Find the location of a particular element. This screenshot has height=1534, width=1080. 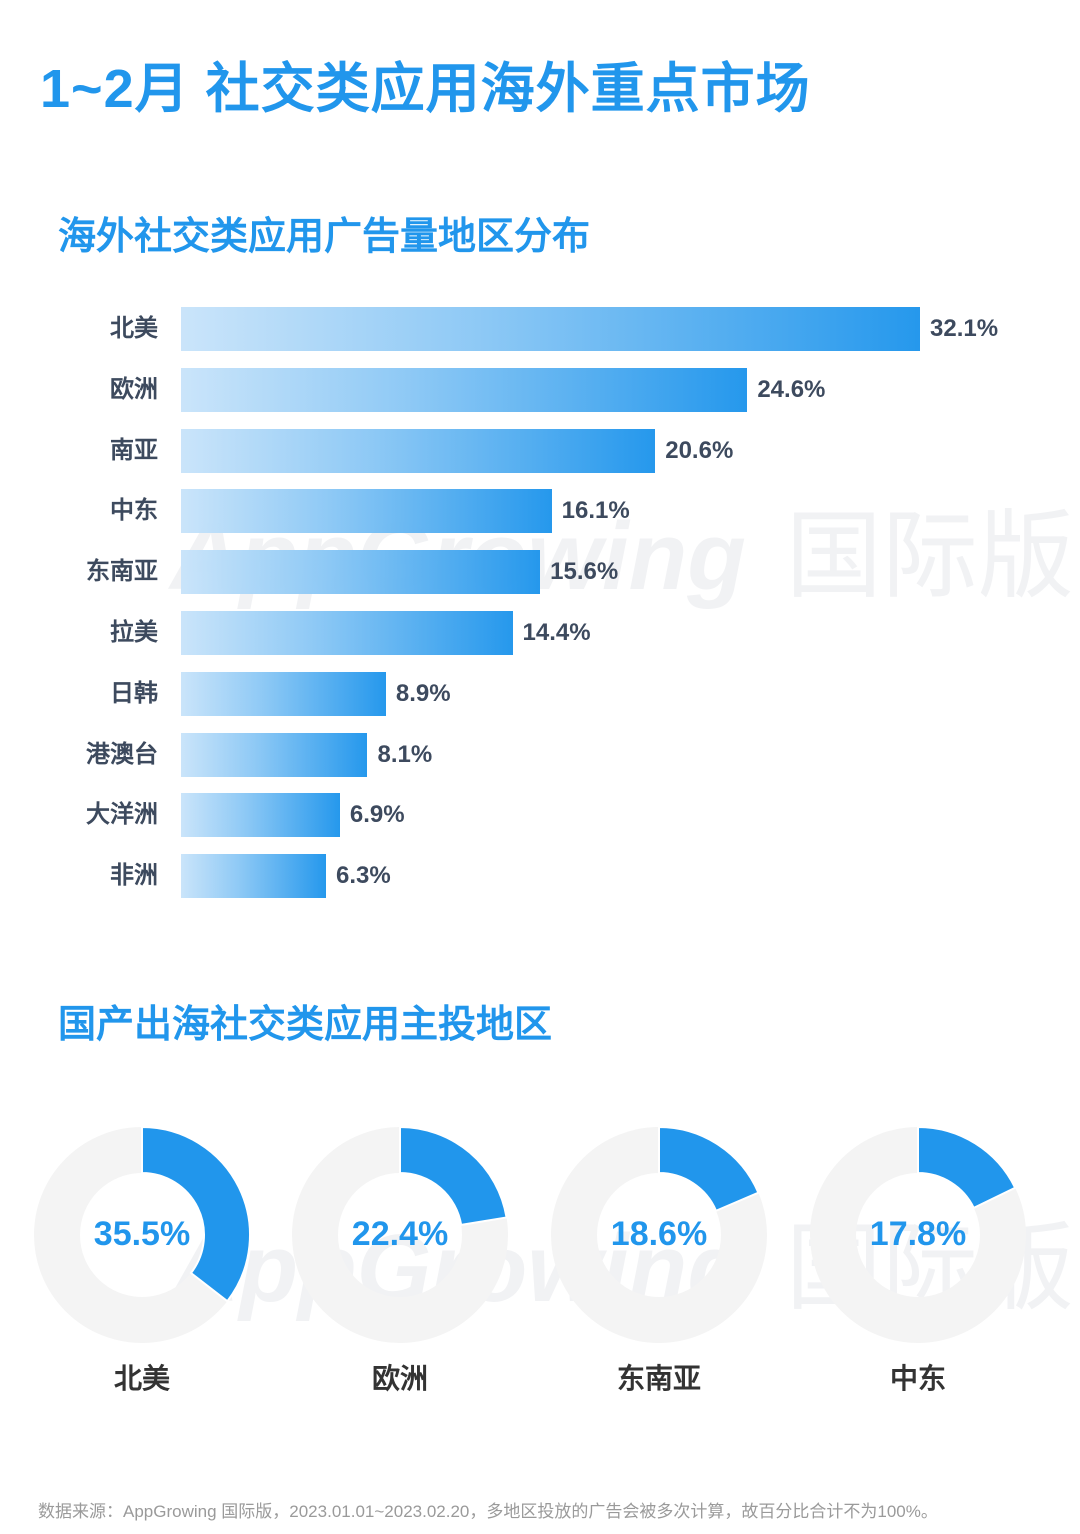

donut-value-label: 17.8% is located at coordinates (918, 1234).